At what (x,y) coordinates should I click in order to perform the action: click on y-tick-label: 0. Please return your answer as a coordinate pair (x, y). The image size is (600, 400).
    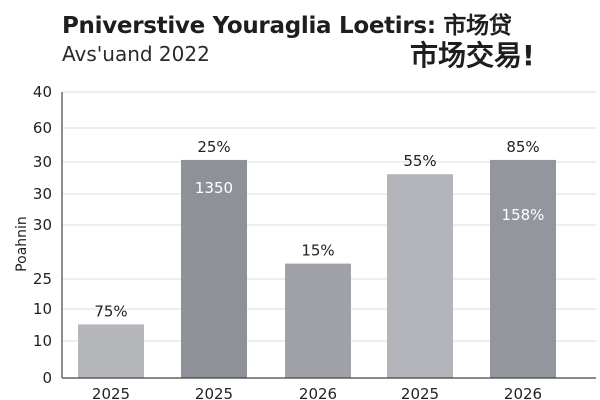
    Looking at the image, I should click on (47, 378).